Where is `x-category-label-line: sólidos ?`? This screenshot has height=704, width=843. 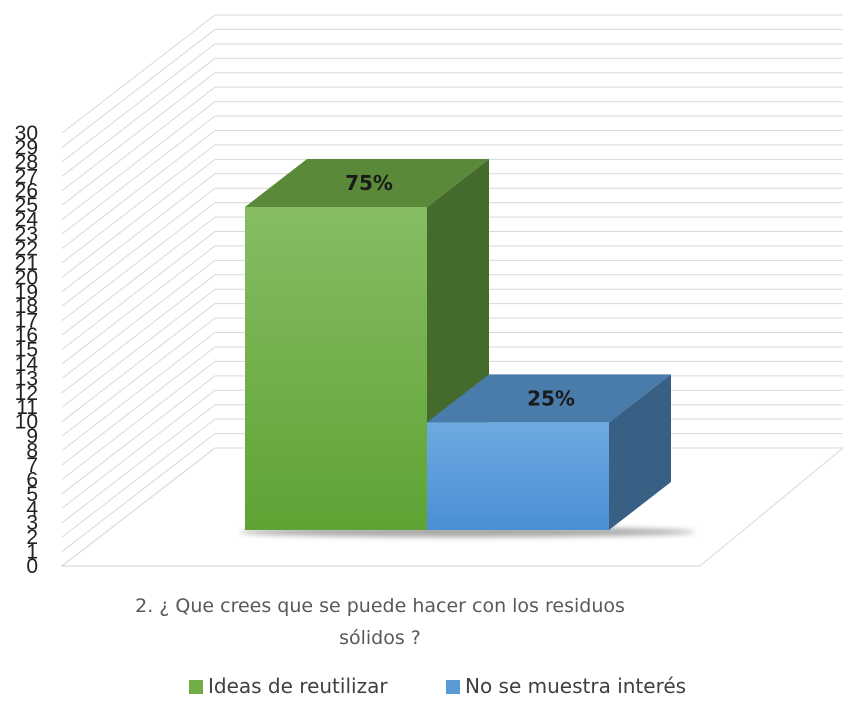
x-category-label-line: sólidos ? is located at coordinates (380, 638).